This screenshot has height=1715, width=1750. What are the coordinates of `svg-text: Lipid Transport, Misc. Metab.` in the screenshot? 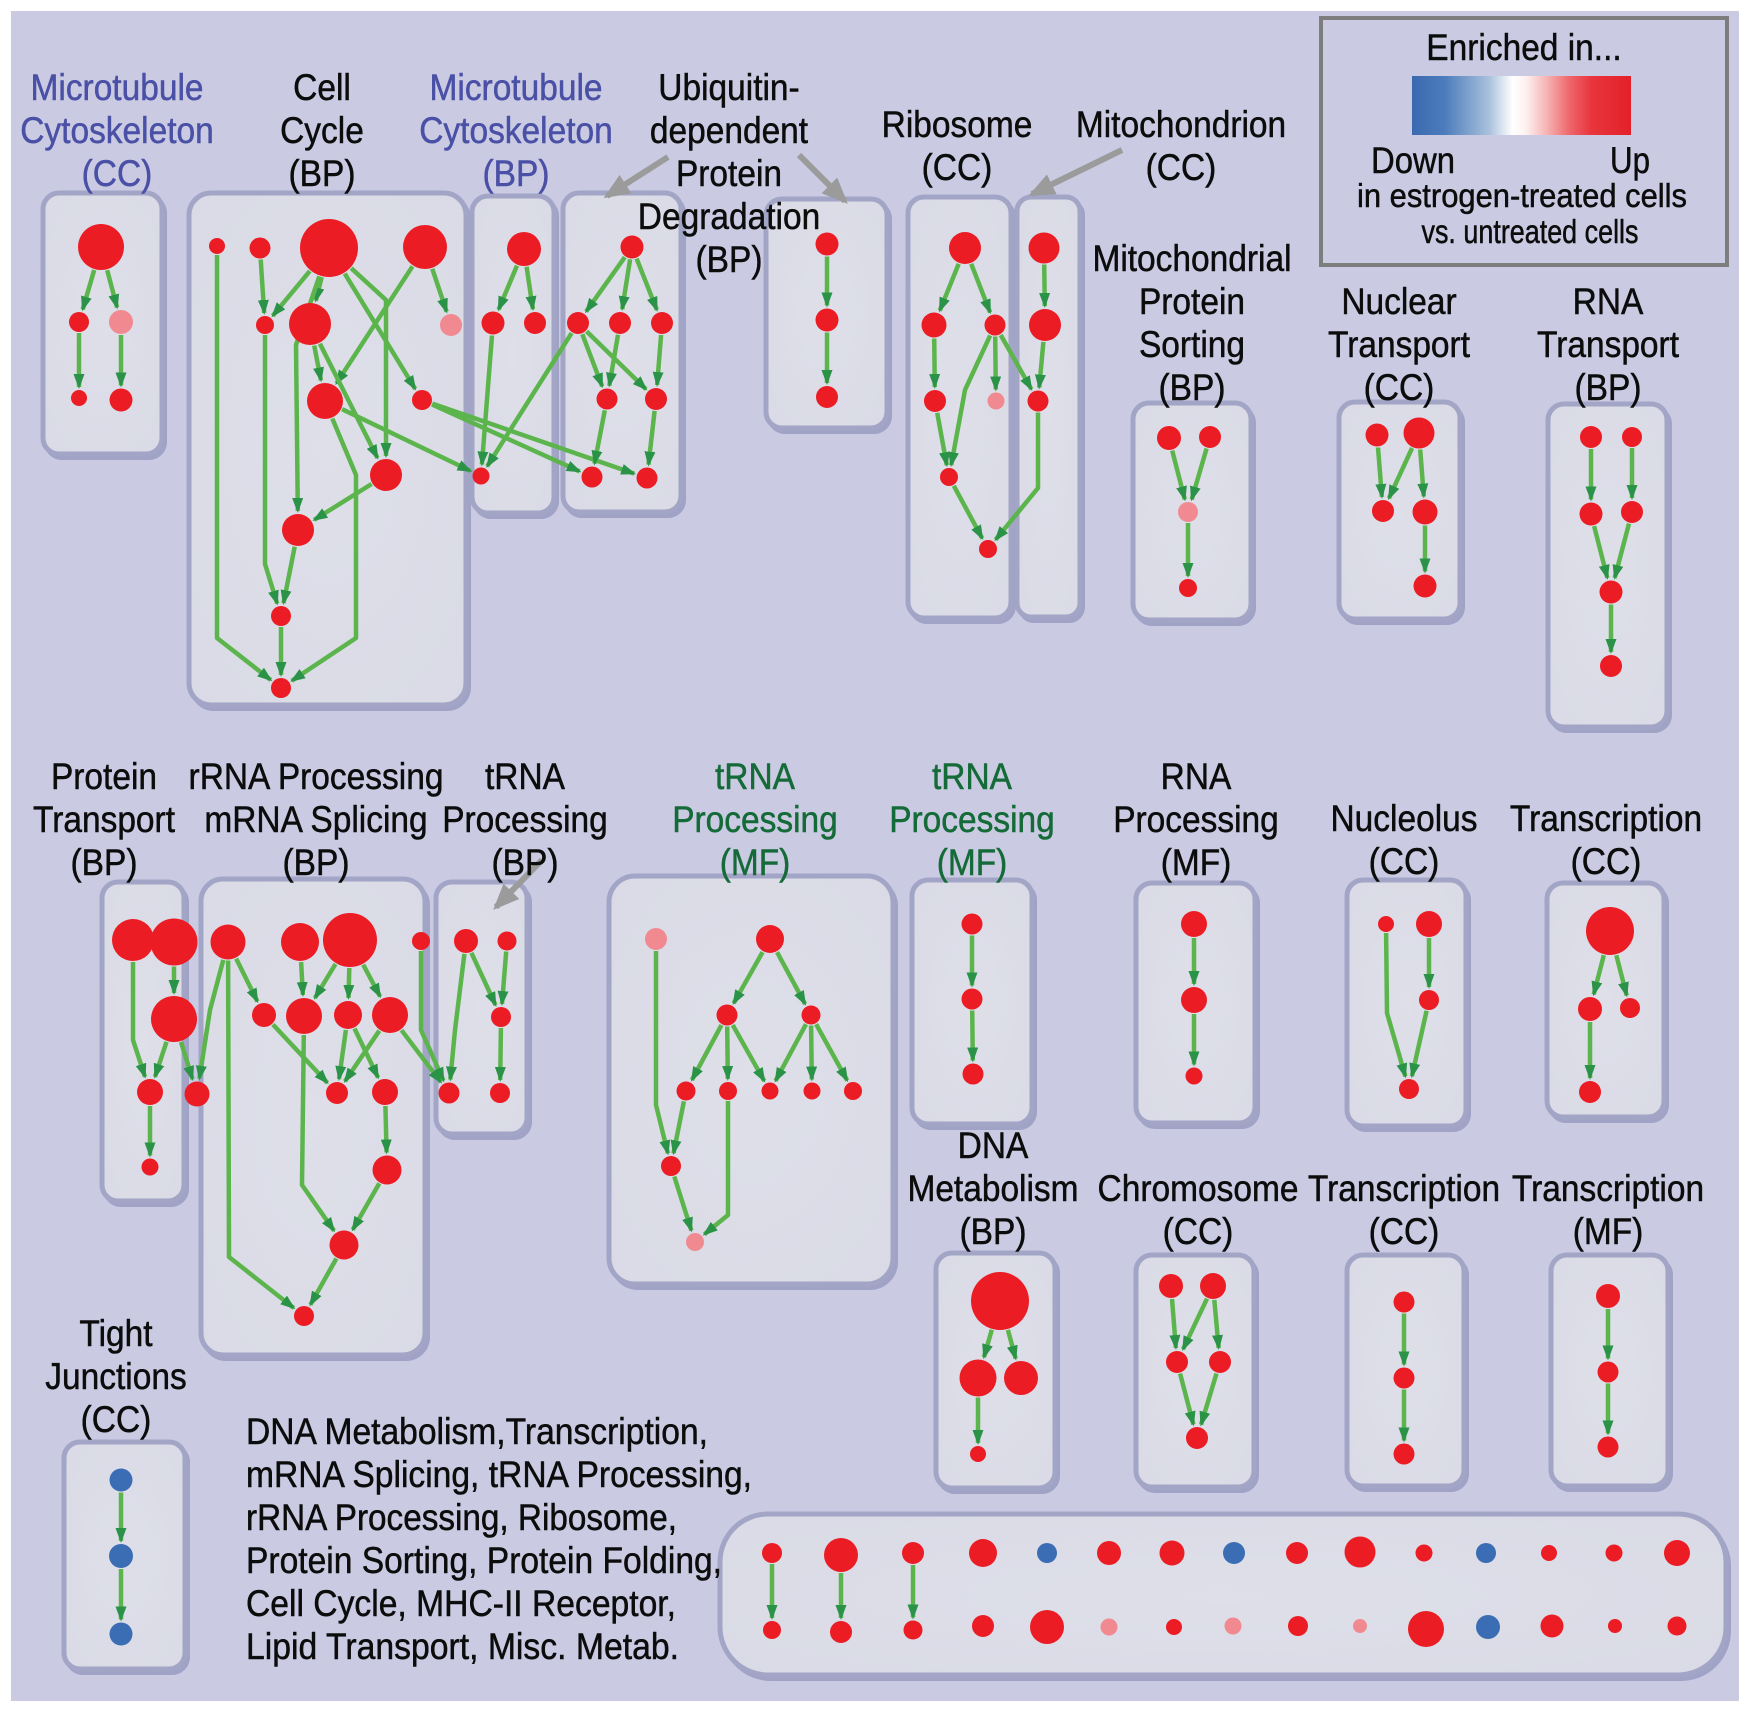 It's located at (462, 1646).